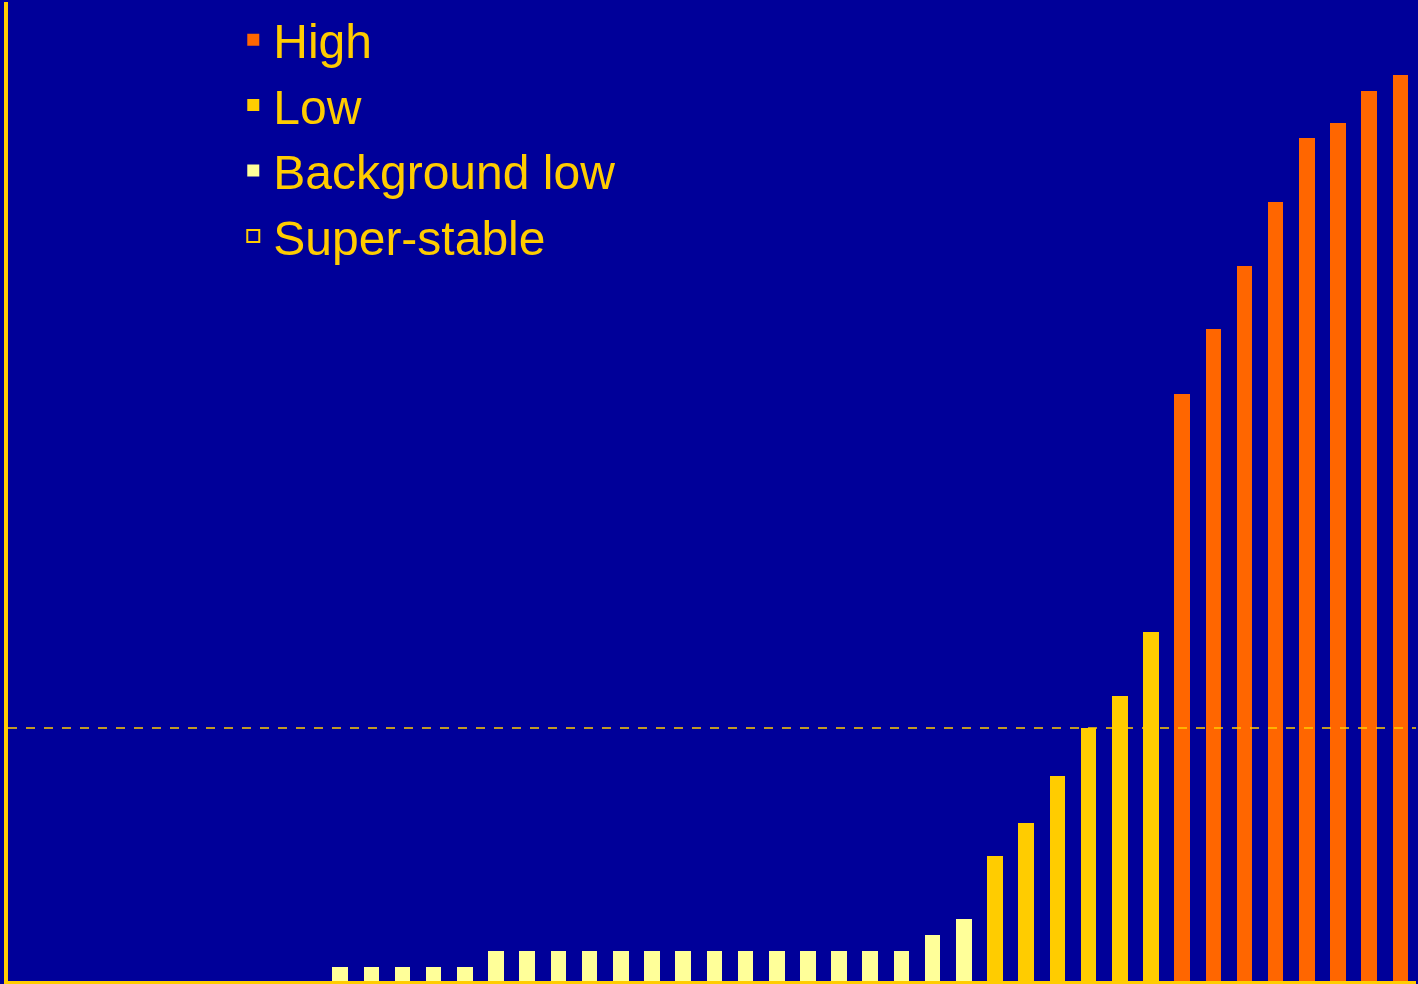 The height and width of the screenshot is (984, 1418). I want to click on legend-label: Low, so click(317, 107).